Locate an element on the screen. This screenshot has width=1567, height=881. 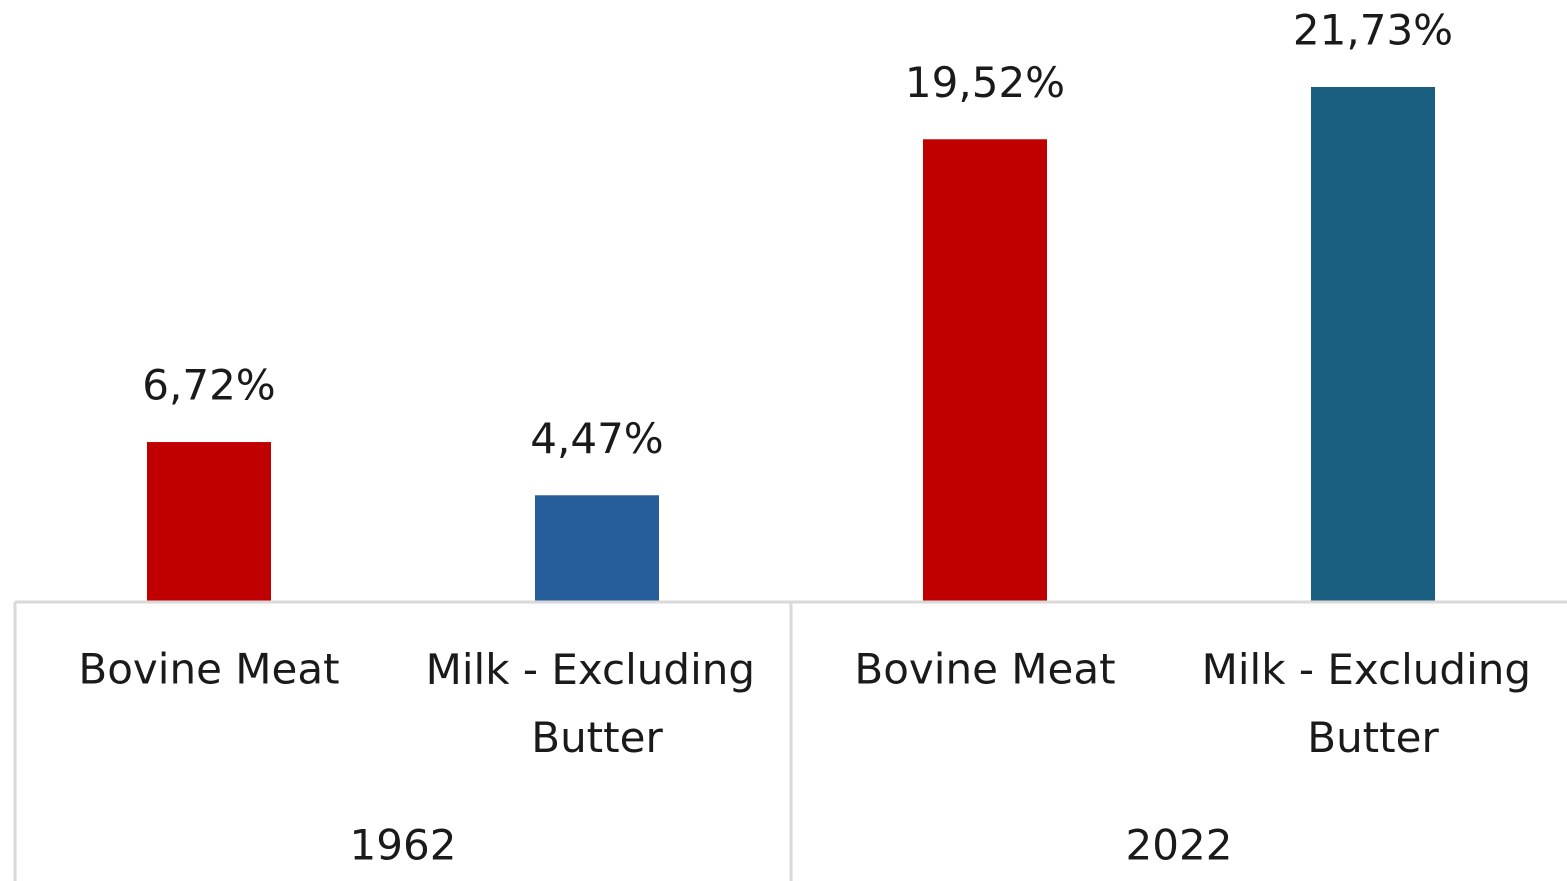
data-label: 19,52% is located at coordinates (985, 82).